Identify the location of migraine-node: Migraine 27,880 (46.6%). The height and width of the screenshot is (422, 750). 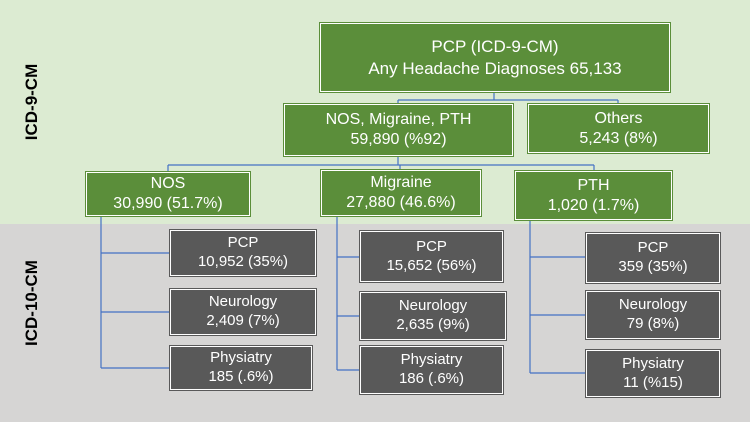
(401, 193).